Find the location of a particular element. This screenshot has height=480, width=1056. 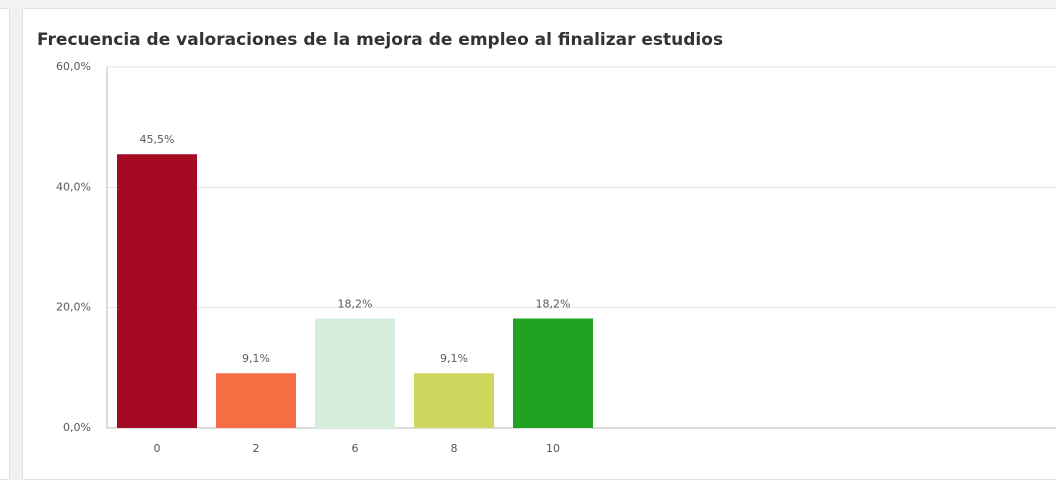

x-tick-label: 0 is located at coordinates (157, 448).